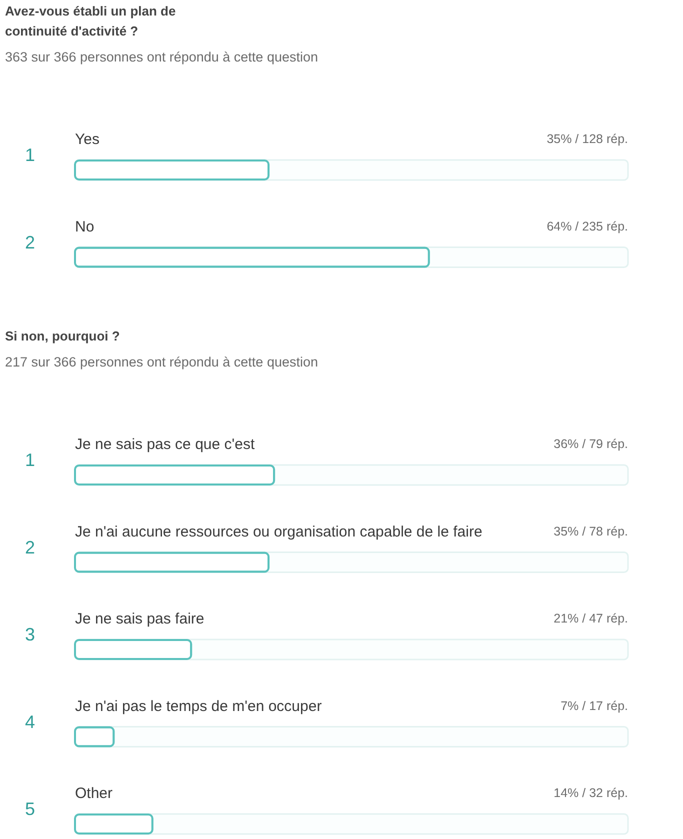 The height and width of the screenshot is (839, 683). What do you see at coordinates (278, 531) in the screenshot?
I see `y-tick-label: Je n'ai aucune ressources ou organisation capable de le faire` at bounding box center [278, 531].